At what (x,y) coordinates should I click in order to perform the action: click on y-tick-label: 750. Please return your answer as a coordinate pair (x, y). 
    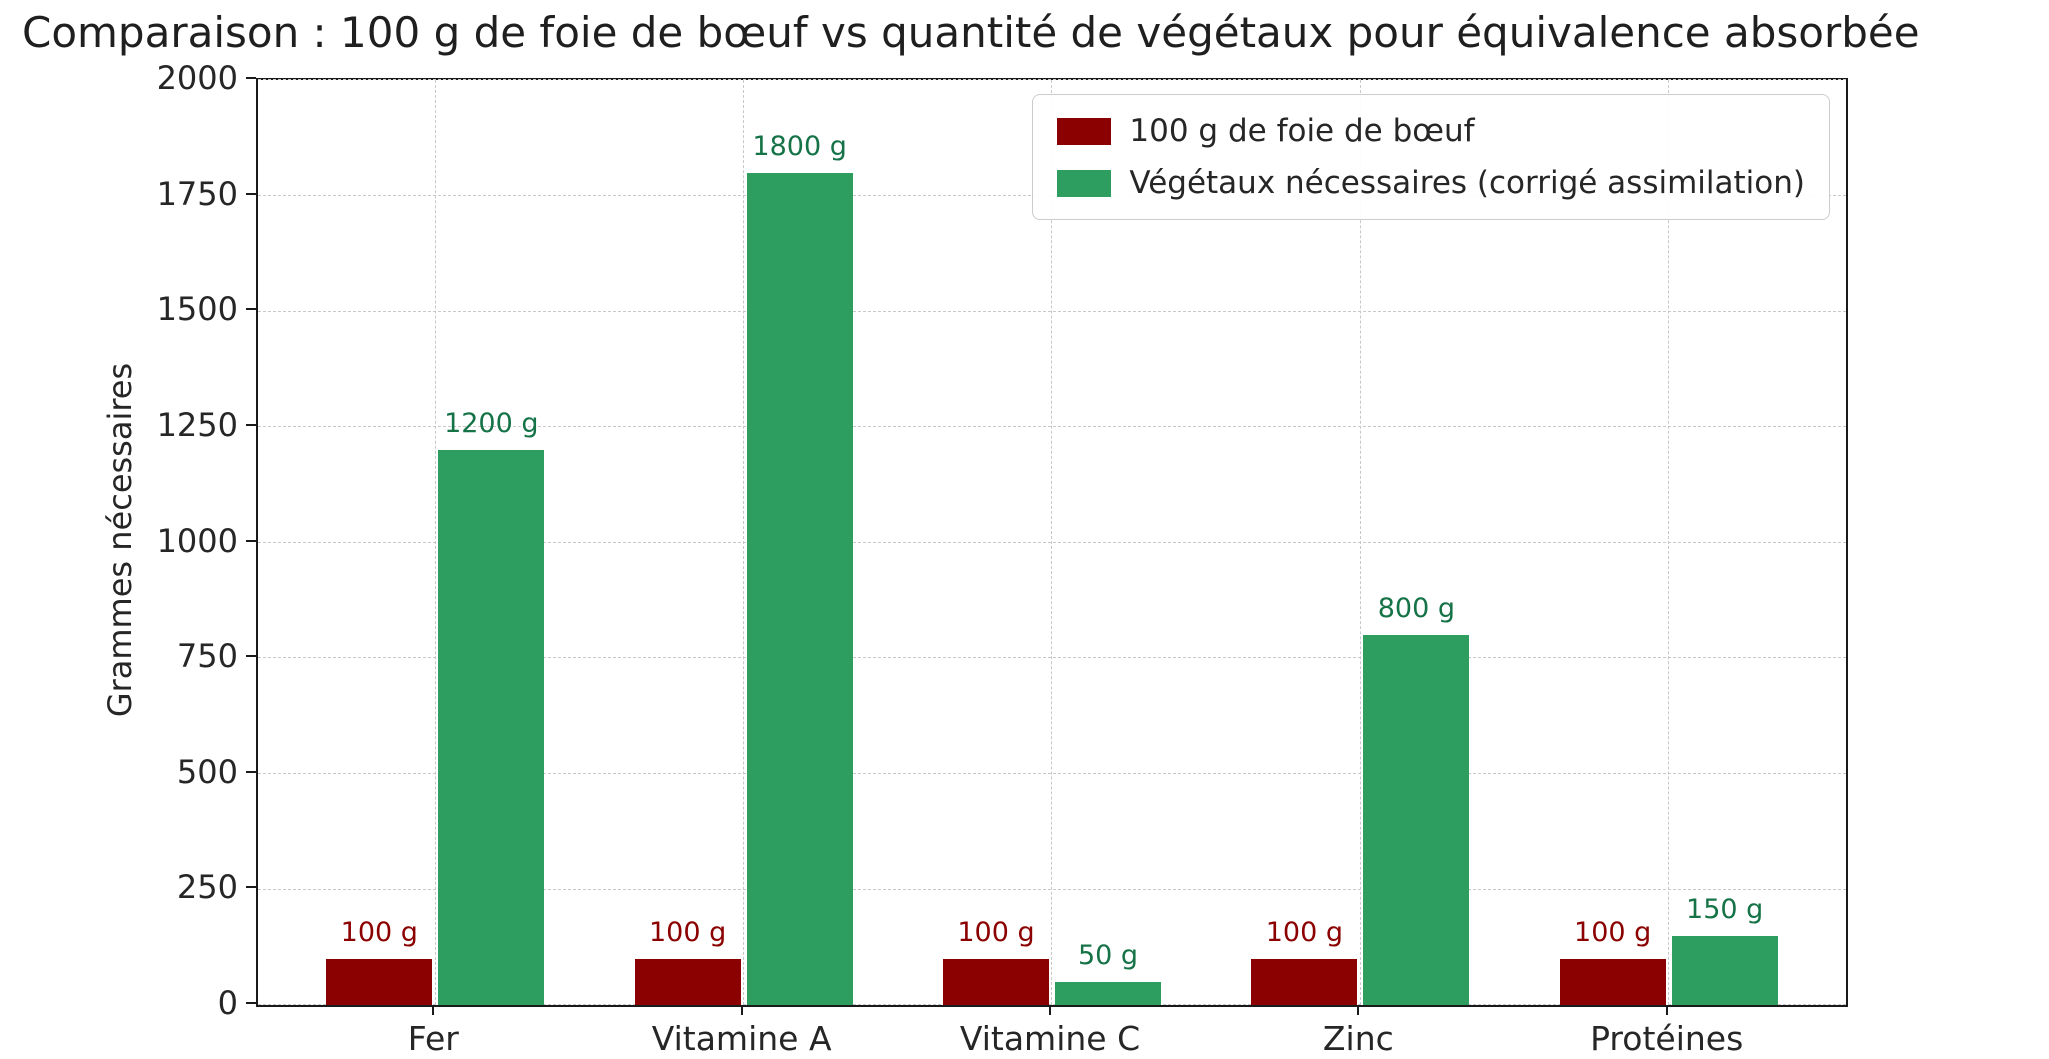
    Looking at the image, I should click on (207, 656).